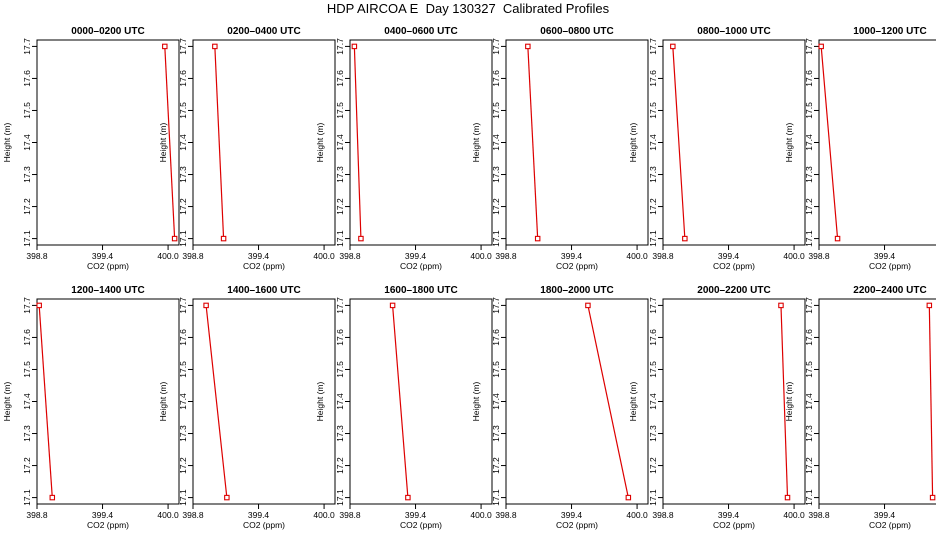 Image resolution: width=936 pixels, height=540 pixels. What do you see at coordinates (837, 238) in the screenshot?
I see `panel-6-data-point` at bounding box center [837, 238].